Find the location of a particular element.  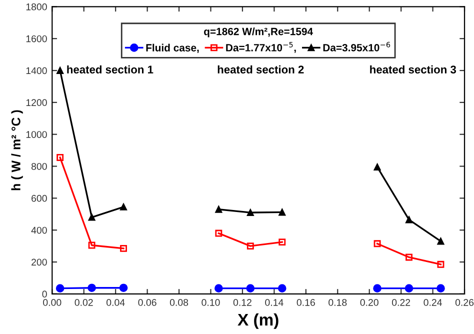

x-tick-label: 0.26 is located at coordinates (464, 302).